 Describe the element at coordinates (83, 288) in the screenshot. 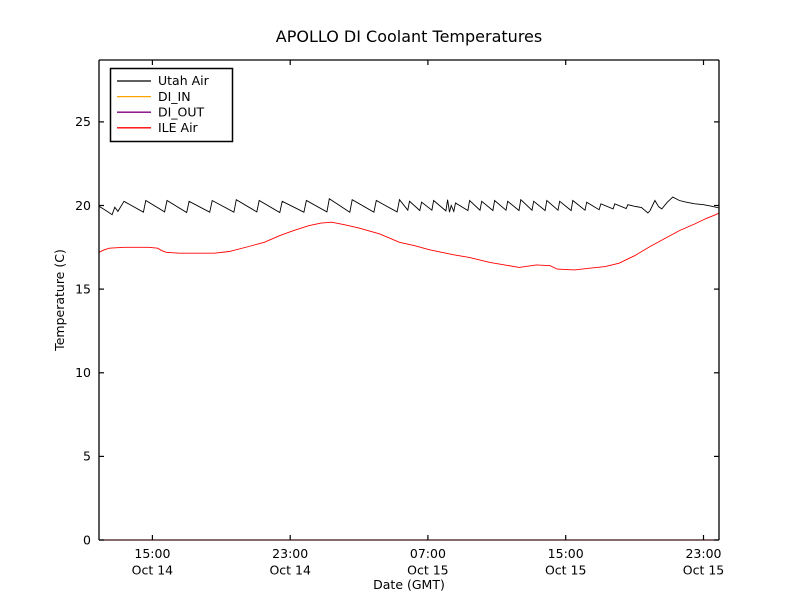

I see `y-tick-label: 15` at that location.